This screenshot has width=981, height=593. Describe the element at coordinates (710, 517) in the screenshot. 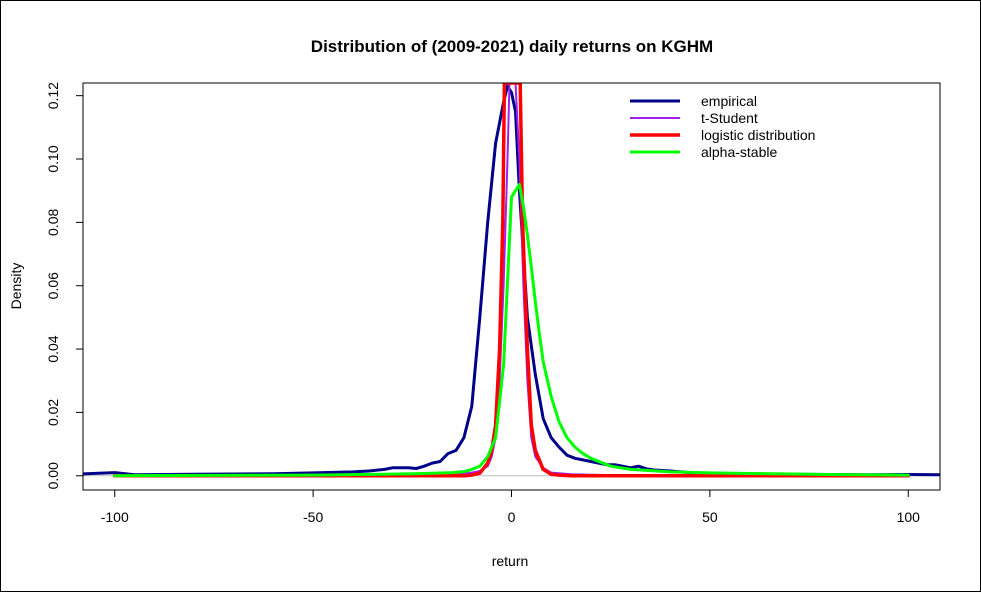

I see `x-tick-label: 50` at that location.